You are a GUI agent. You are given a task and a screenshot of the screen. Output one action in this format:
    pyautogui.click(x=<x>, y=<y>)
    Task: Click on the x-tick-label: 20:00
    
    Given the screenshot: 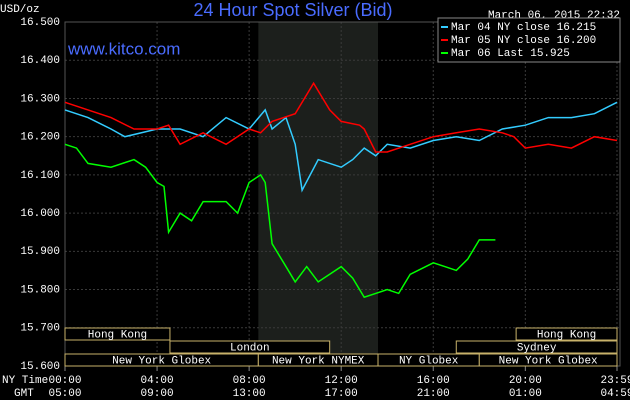 What is the action you would take?
    pyautogui.click(x=525, y=381)
    